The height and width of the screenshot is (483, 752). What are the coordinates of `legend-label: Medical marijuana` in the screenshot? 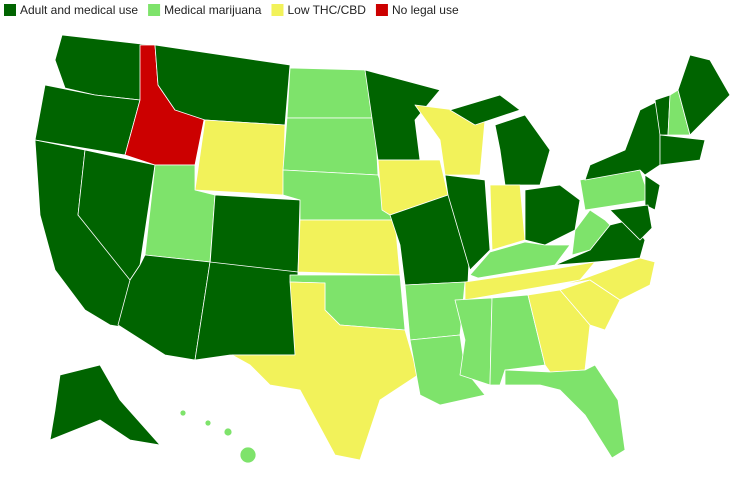 It's located at (213, 10).